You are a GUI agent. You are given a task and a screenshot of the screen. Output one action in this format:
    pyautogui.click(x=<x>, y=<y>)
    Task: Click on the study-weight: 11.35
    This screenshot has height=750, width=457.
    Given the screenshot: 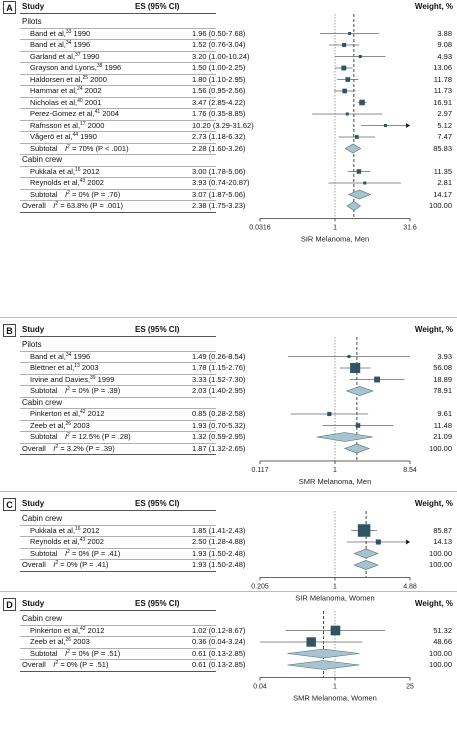 What is the action you would take?
    pyautogui.click(x=442, y=171)
    